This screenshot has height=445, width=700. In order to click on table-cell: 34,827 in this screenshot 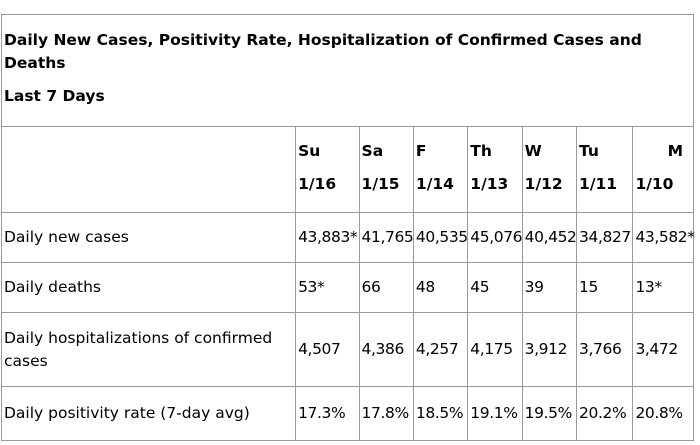, I will do `click(605, 237)`.